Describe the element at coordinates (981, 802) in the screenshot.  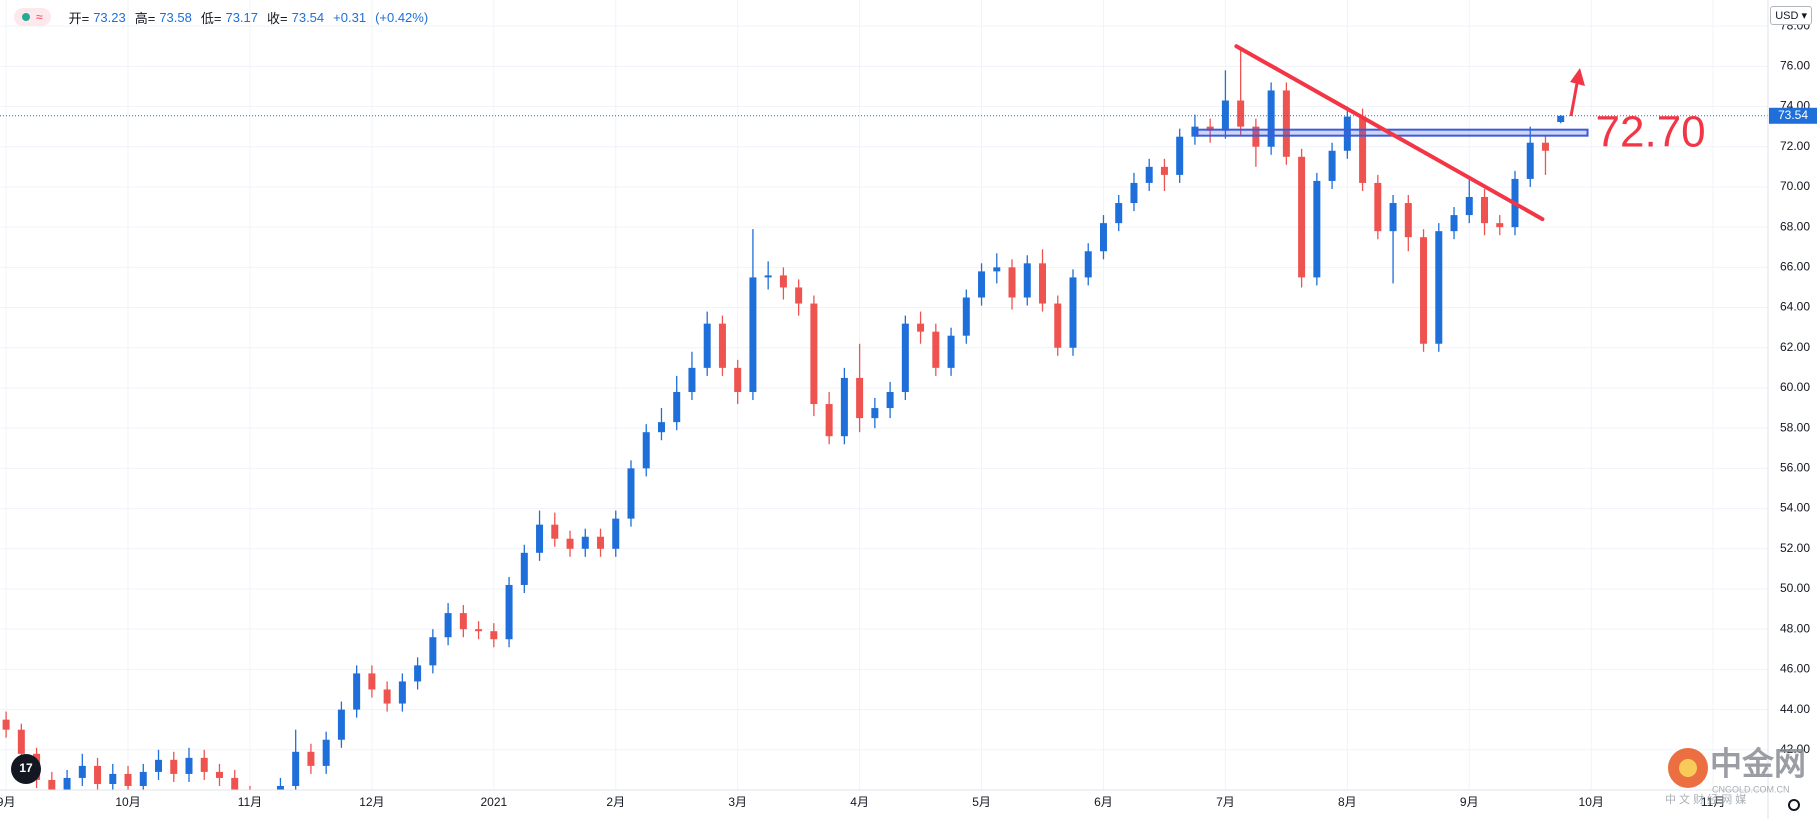
I see `x-tick-label: 5月` at that location.